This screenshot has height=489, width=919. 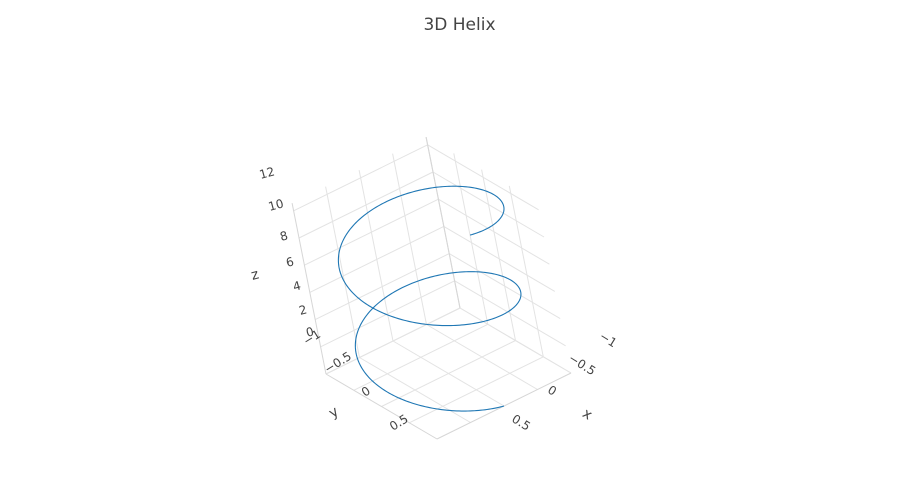 What do you see at coordinates (267, 172) in the screenshot?
I see `z-tick-label: 12` at bounding box center [267, 172].